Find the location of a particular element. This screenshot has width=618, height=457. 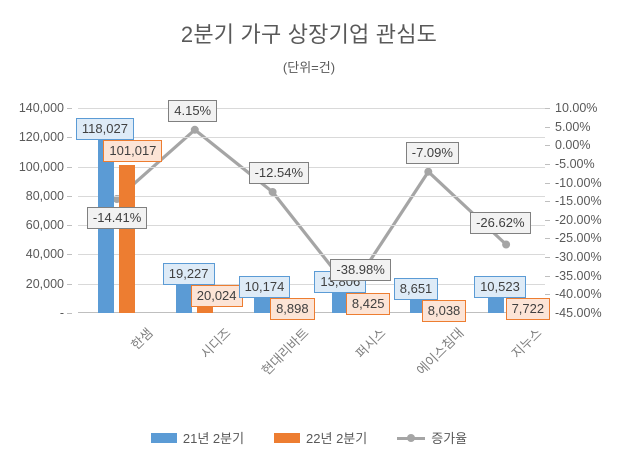

y-axis-left-tick: 60,000 is located at coordinates (44, 225).